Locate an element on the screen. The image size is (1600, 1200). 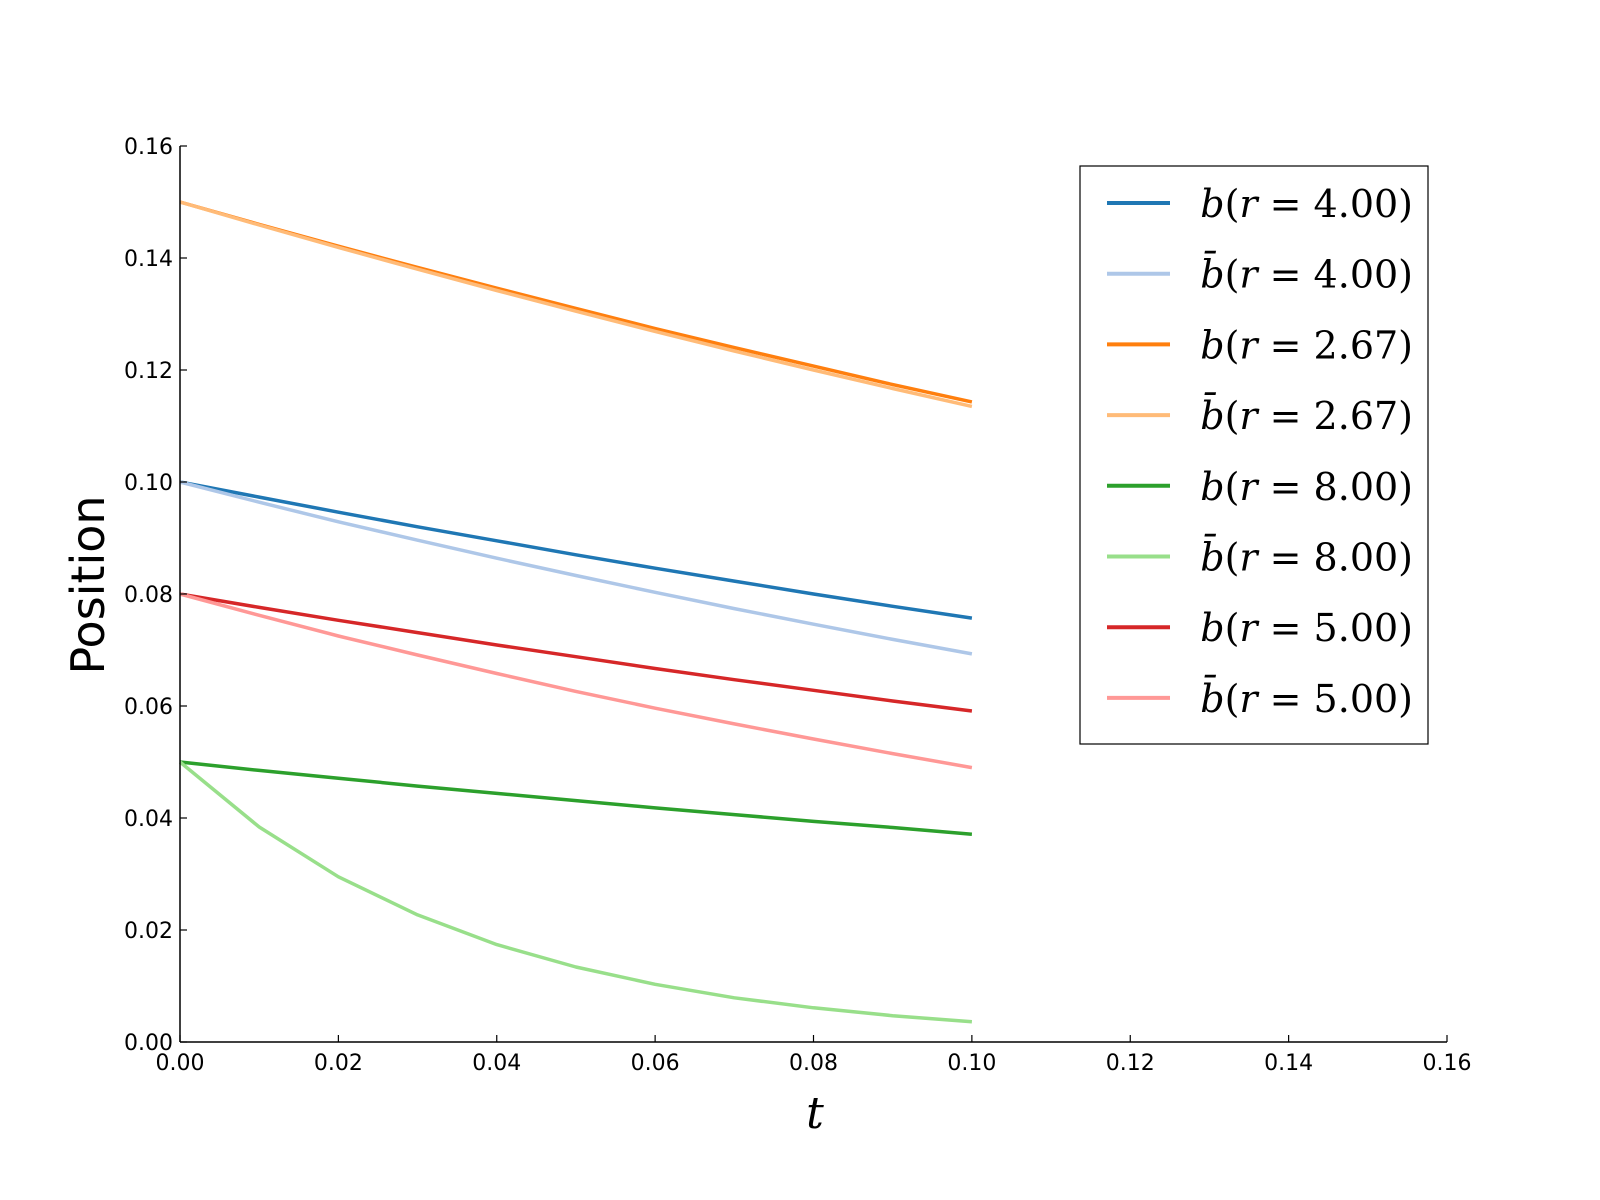
legend-label: b(r = 2.67) is located at coordinates (1306, 345).